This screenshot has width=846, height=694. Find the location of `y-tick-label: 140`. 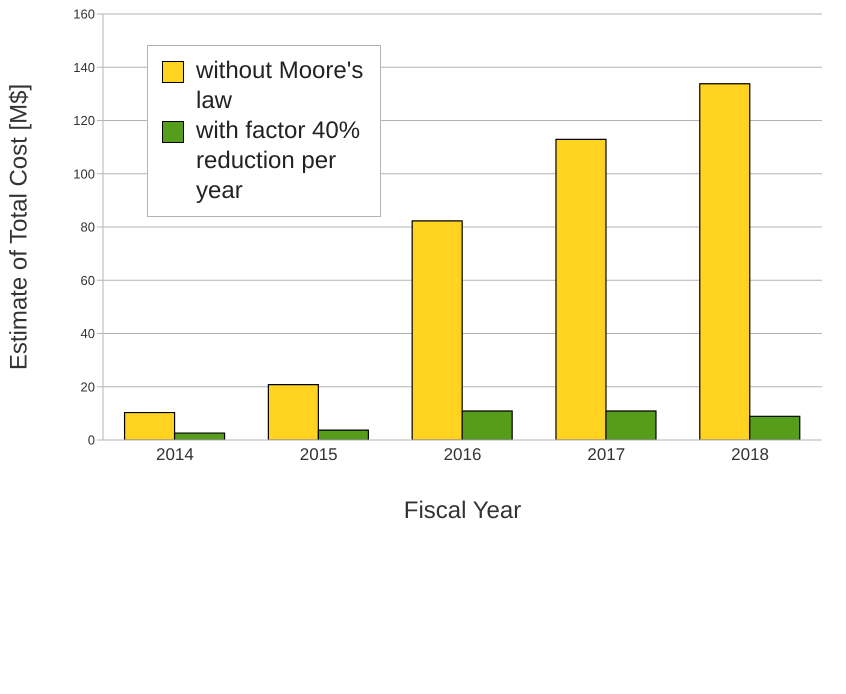

y-tick-label: 140 is located at coordinates (84, 67).